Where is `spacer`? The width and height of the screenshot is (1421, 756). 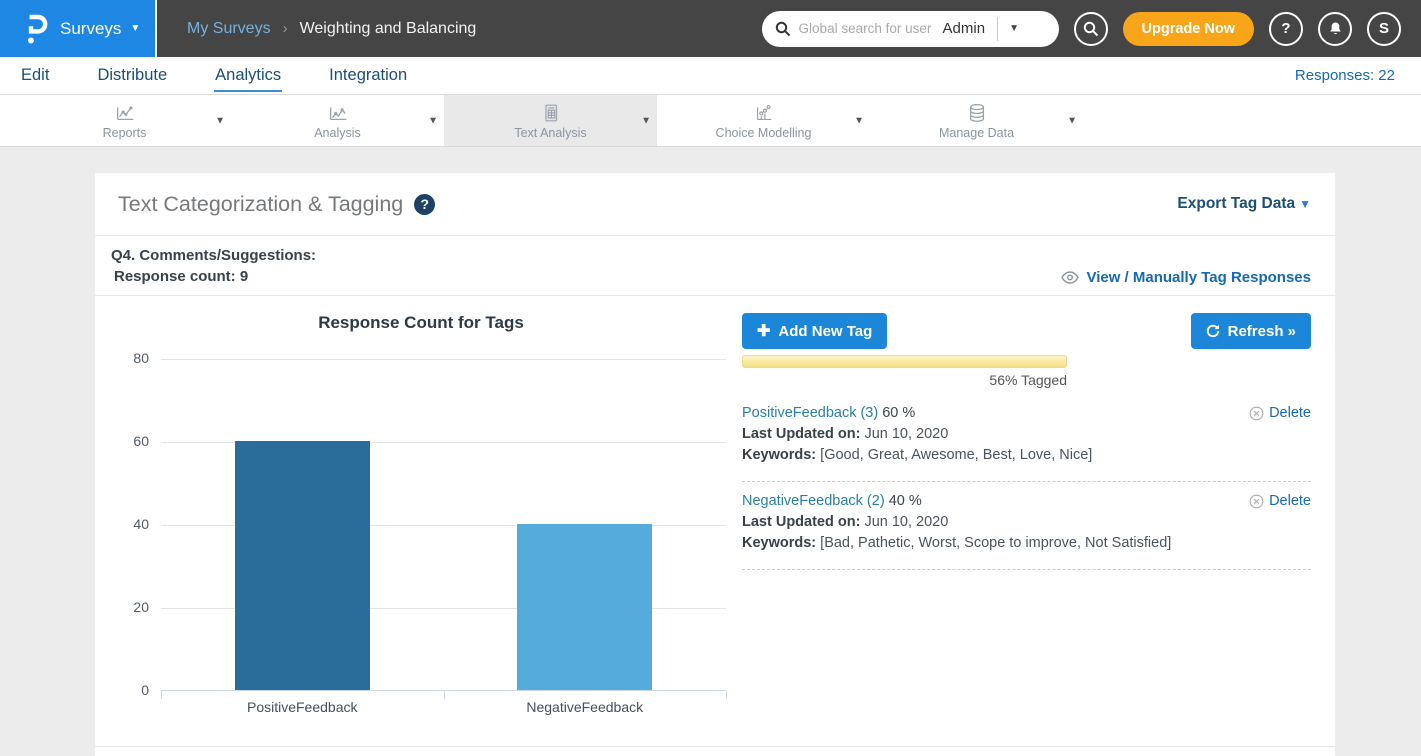
spacer is located at coordinates (715, 741).